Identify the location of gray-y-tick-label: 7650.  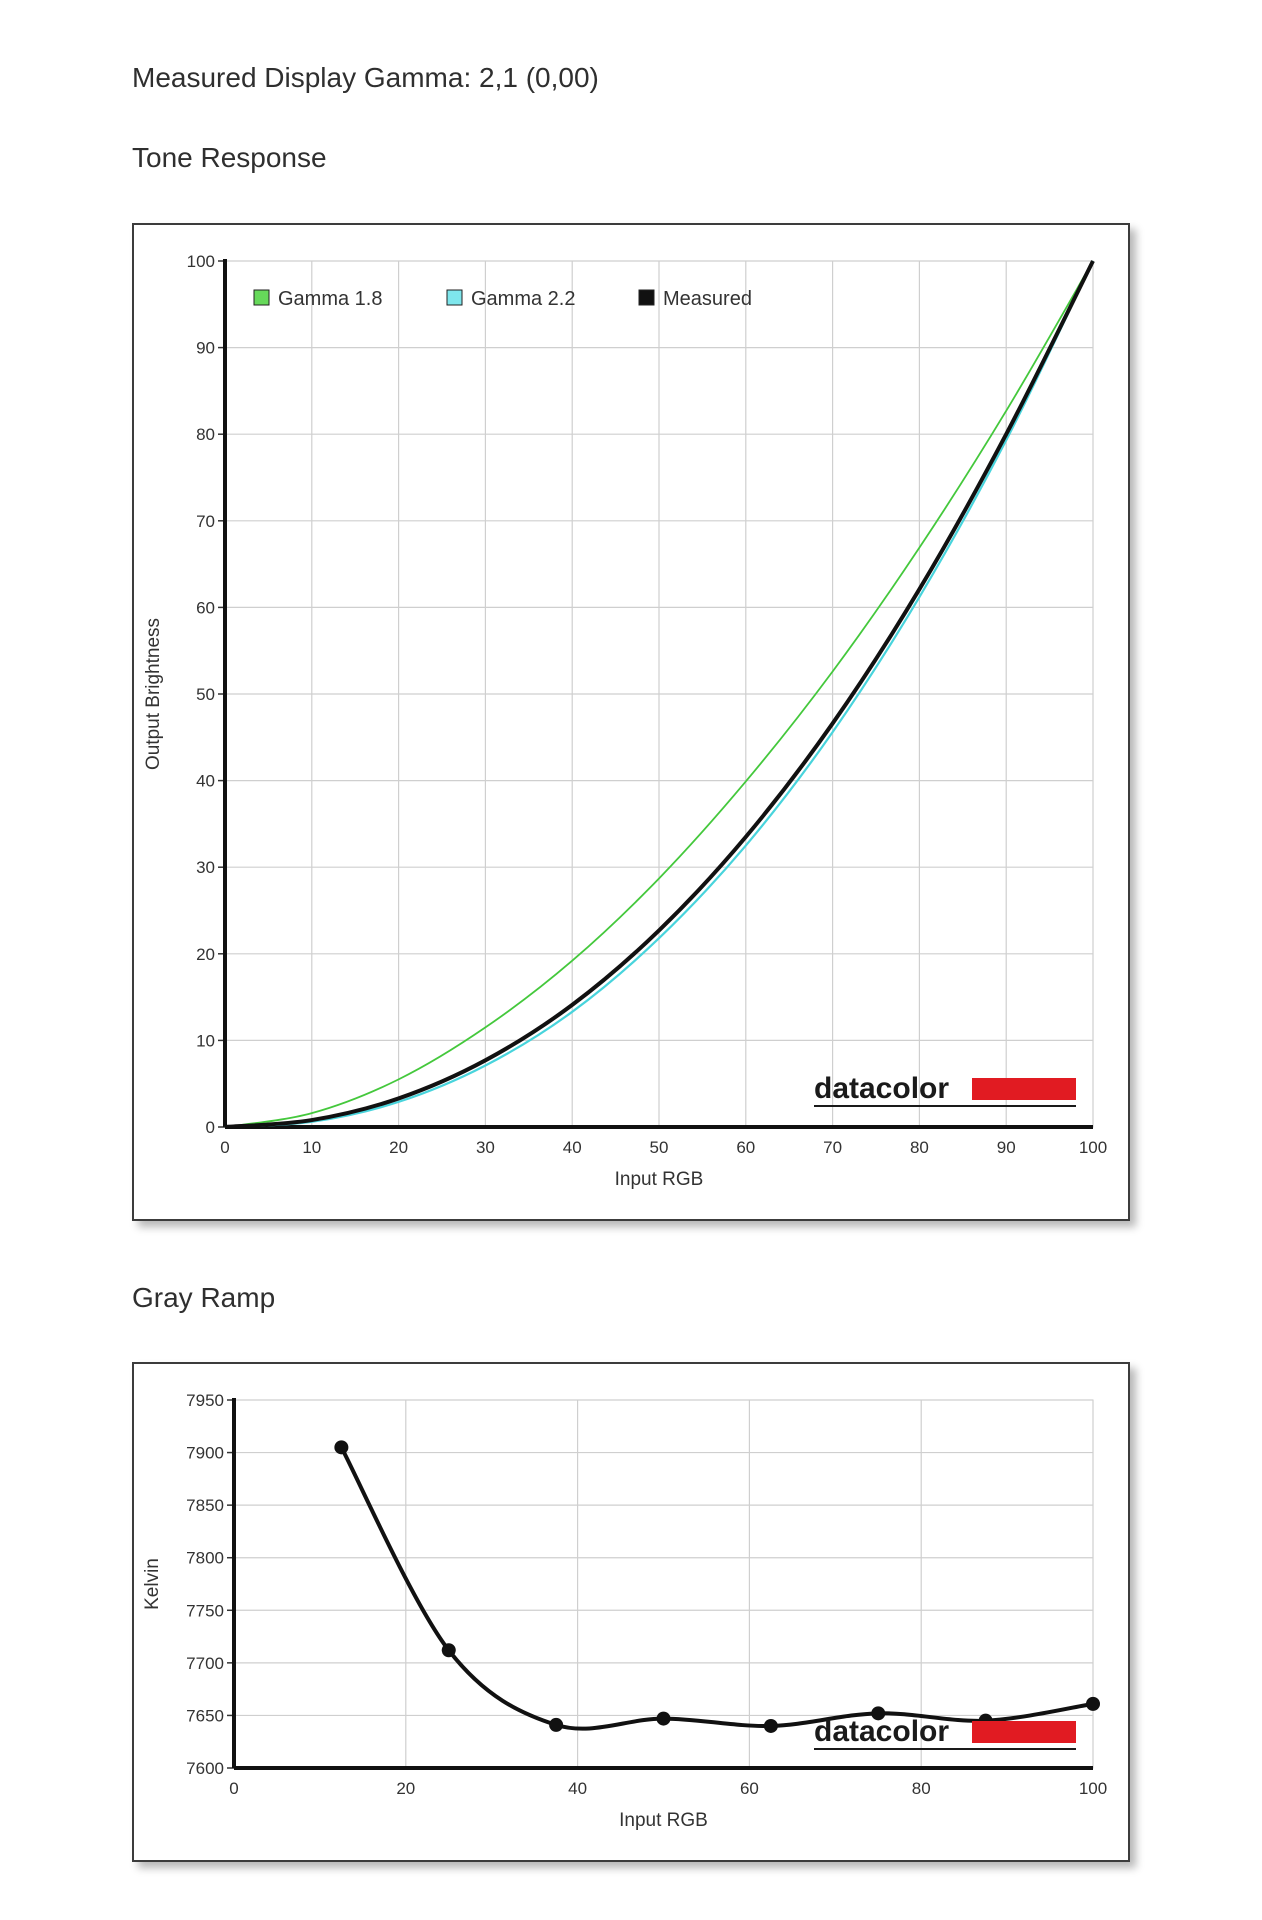
(205, 1715).